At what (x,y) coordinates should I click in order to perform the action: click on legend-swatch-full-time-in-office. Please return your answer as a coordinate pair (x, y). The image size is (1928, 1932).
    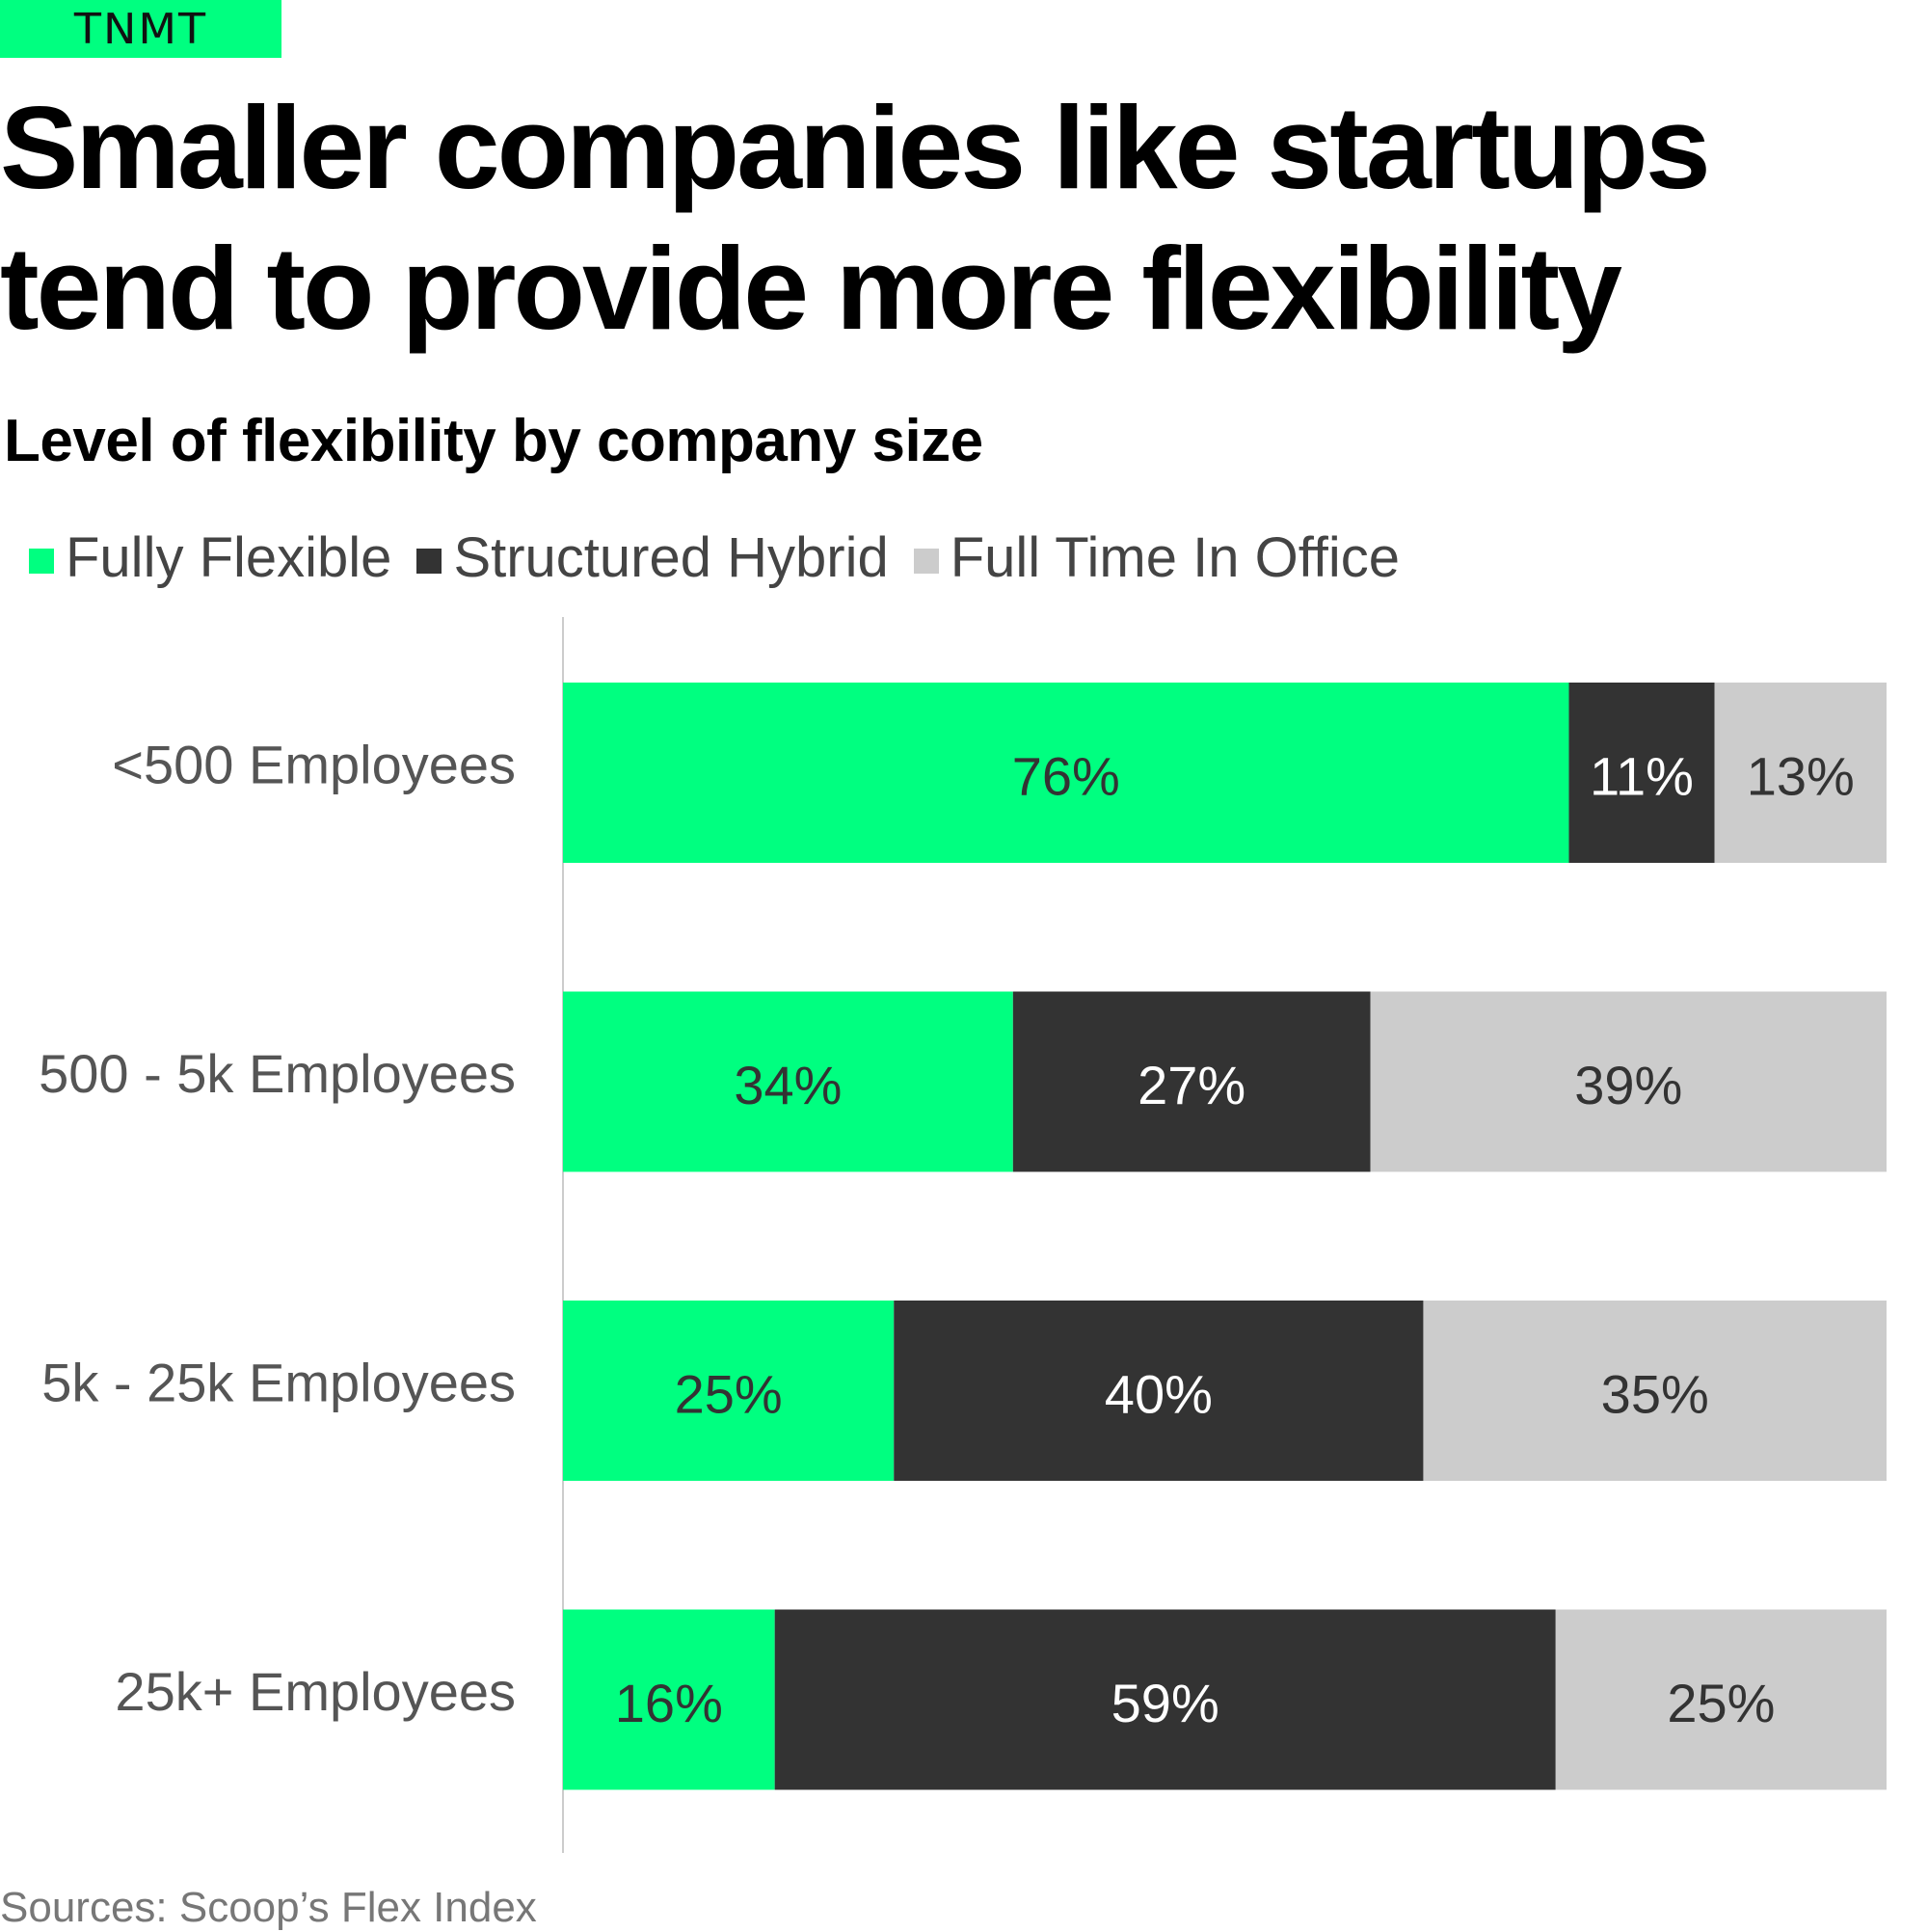
    Looking at the image, I should click on (926, 561).